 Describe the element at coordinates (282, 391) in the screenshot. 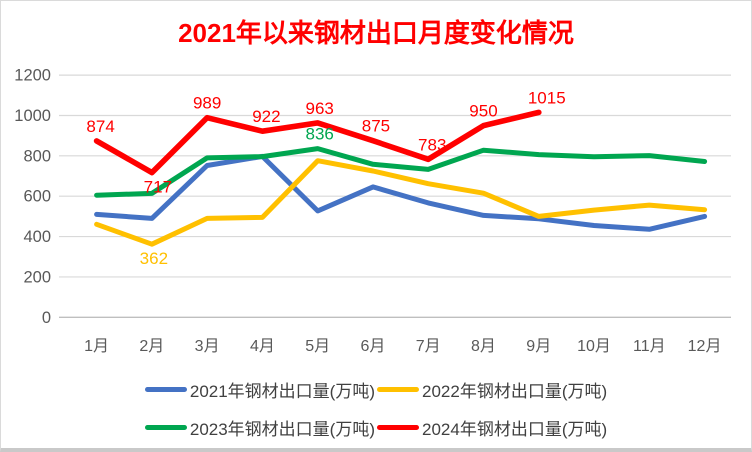

I see `legend-label: 2021年钢材出口量(万吨)` at that location.